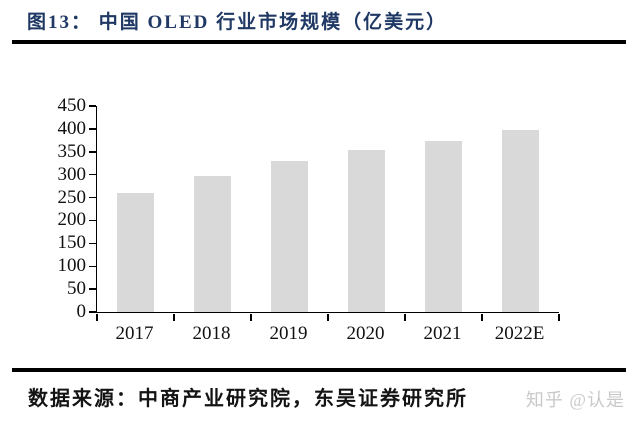 This screenshot has width=631, height=421. I want to click on bar-2021, so click(443, 226).